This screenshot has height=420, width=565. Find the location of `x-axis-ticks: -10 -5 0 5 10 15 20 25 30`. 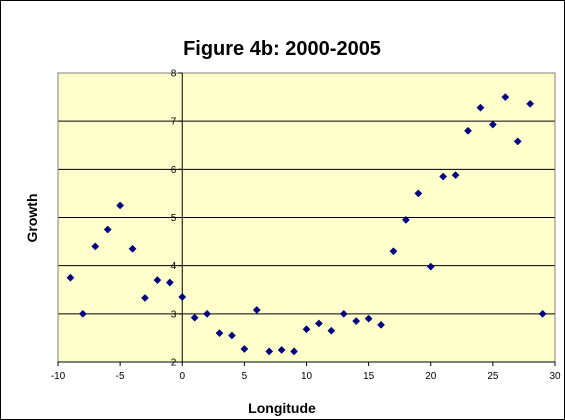

x-axis-ticks: -10 -5 0 5 10 15 20 25 30 is located at coordinates (306, 372).